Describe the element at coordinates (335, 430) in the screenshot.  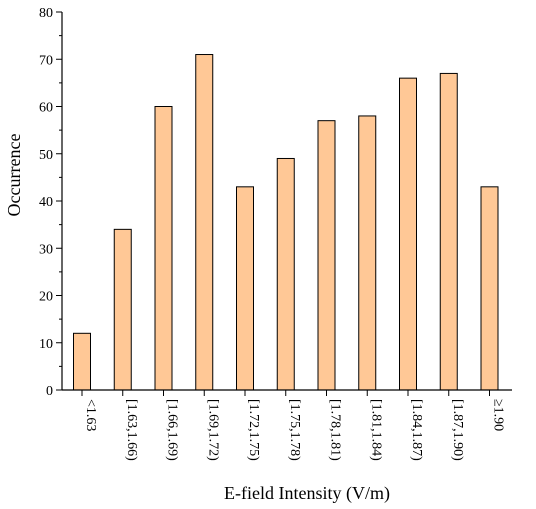
I see `x-tick-label: [1.78,1.81)` at that location.